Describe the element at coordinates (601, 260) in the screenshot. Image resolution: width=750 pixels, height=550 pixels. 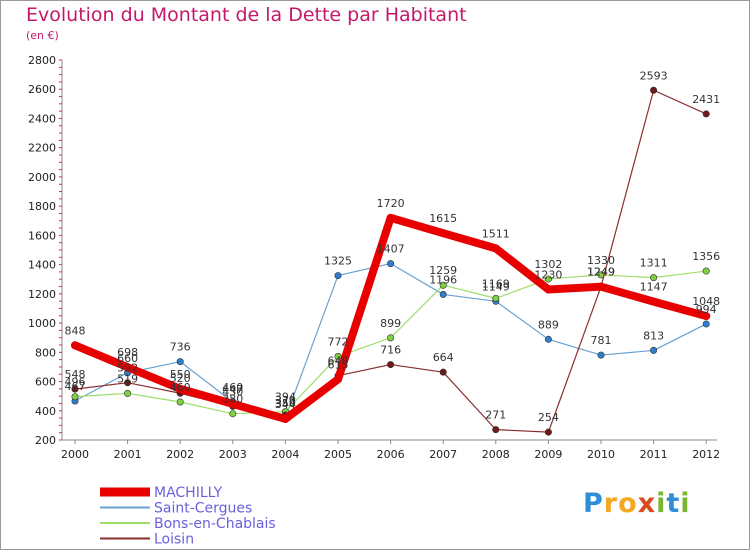
I see `data-label: 1330` at that location.